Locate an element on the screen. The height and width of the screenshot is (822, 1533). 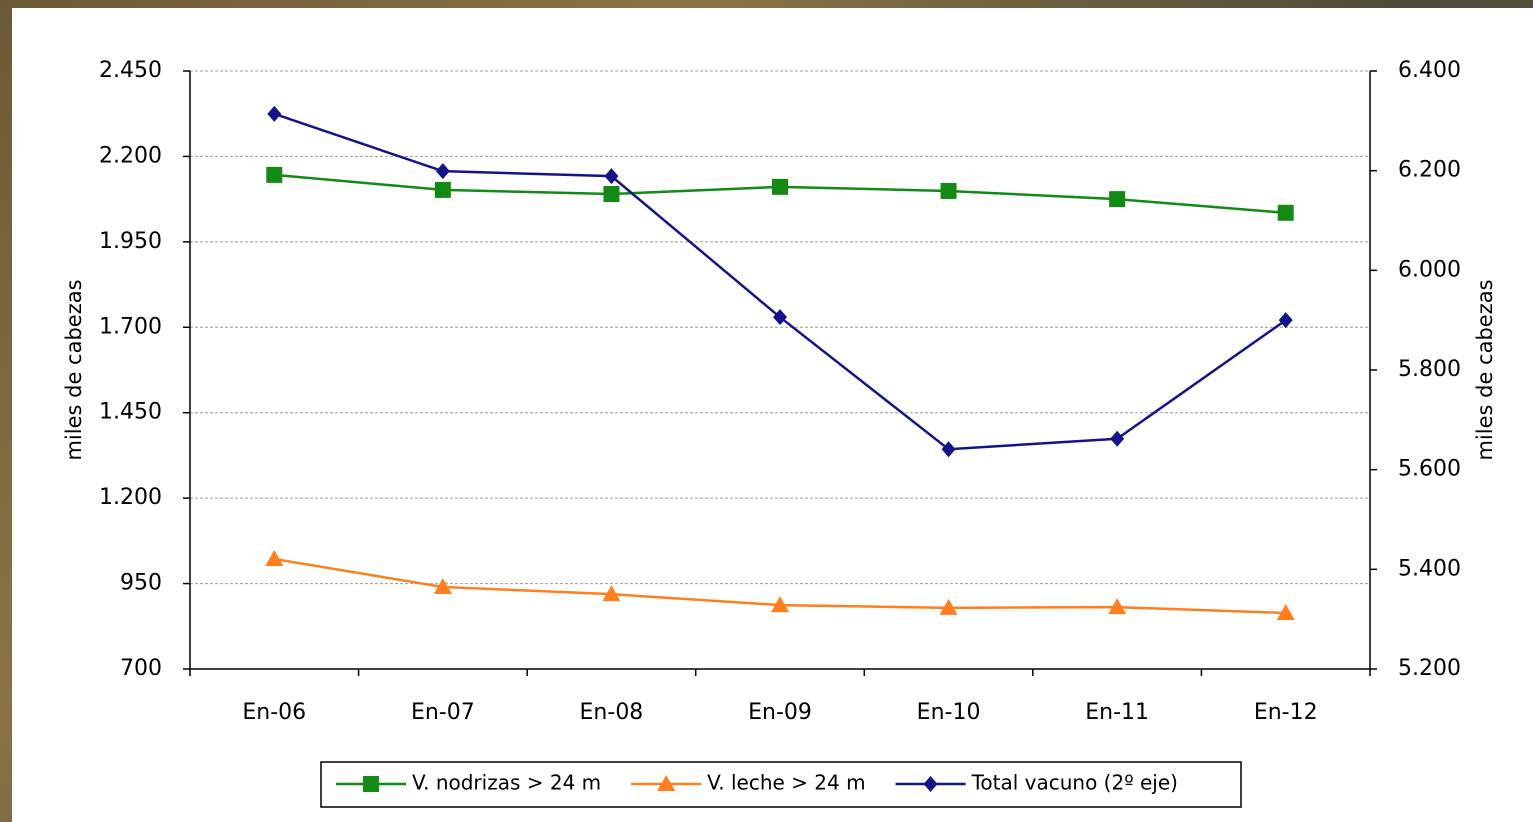
x-tick-label: En-10 is located at coordinates (949, 712).